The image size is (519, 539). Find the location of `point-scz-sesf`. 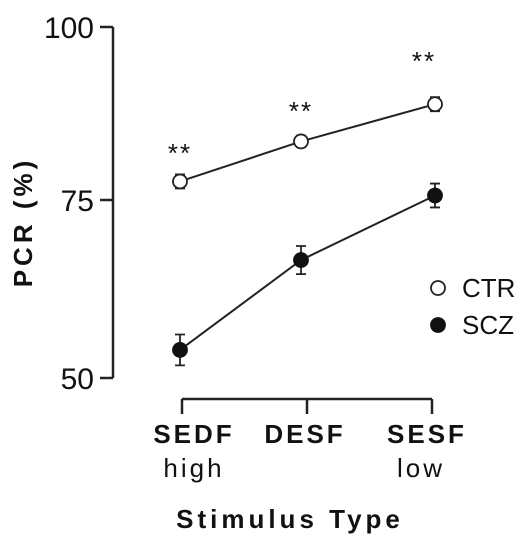

point-scz-sesf is located at coordinates (435, 195).